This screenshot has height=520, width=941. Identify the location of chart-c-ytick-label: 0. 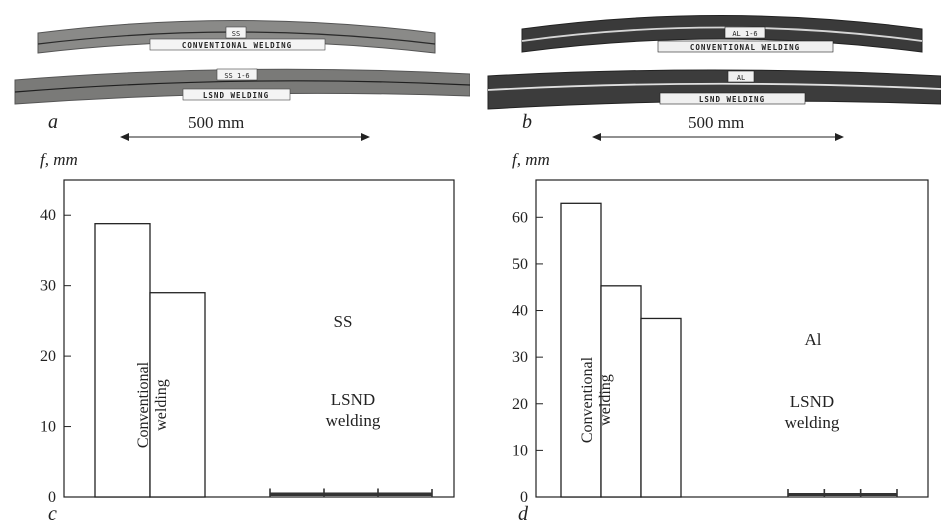
(52, 497).